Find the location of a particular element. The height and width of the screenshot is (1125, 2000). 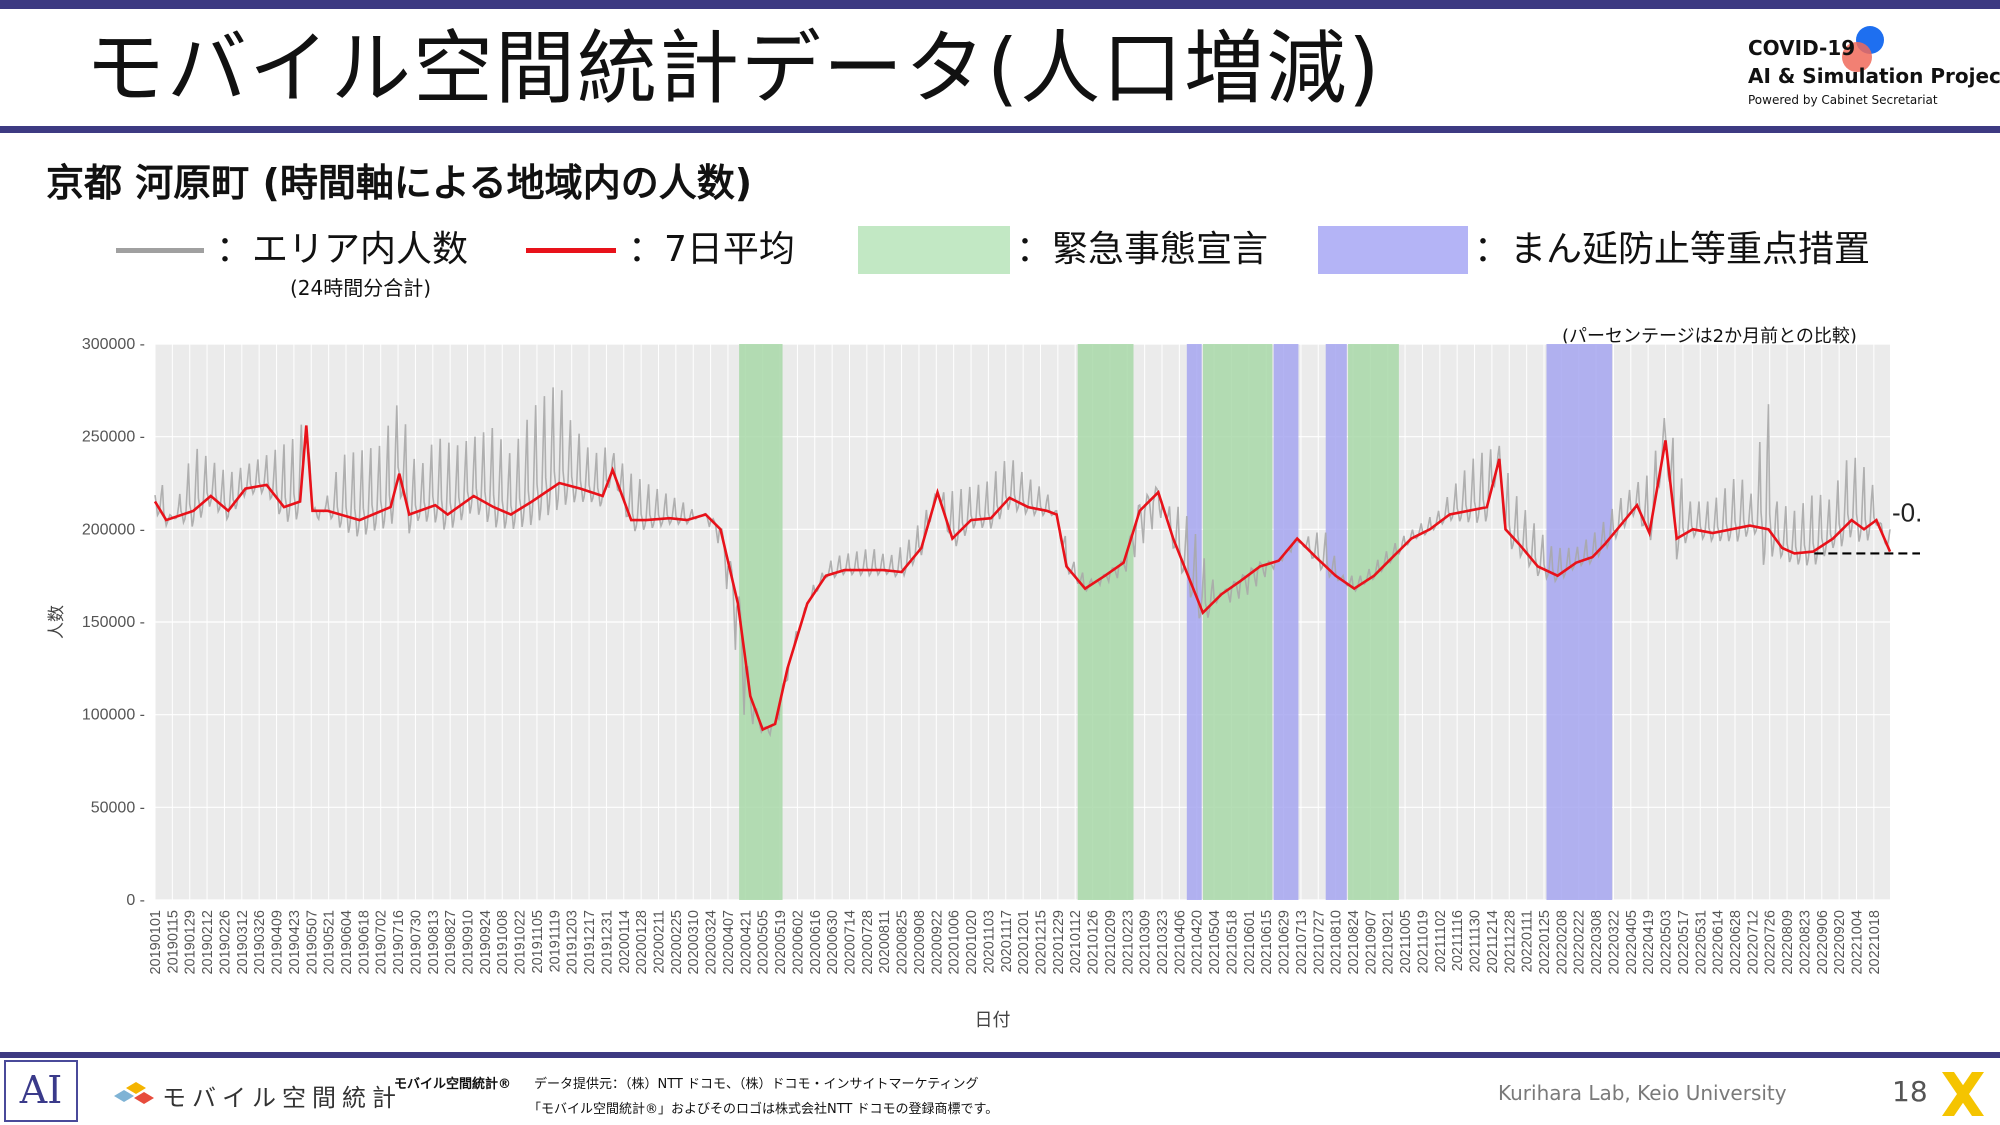

x-tick-label: 20190129 is located at coordinates (191, 942).